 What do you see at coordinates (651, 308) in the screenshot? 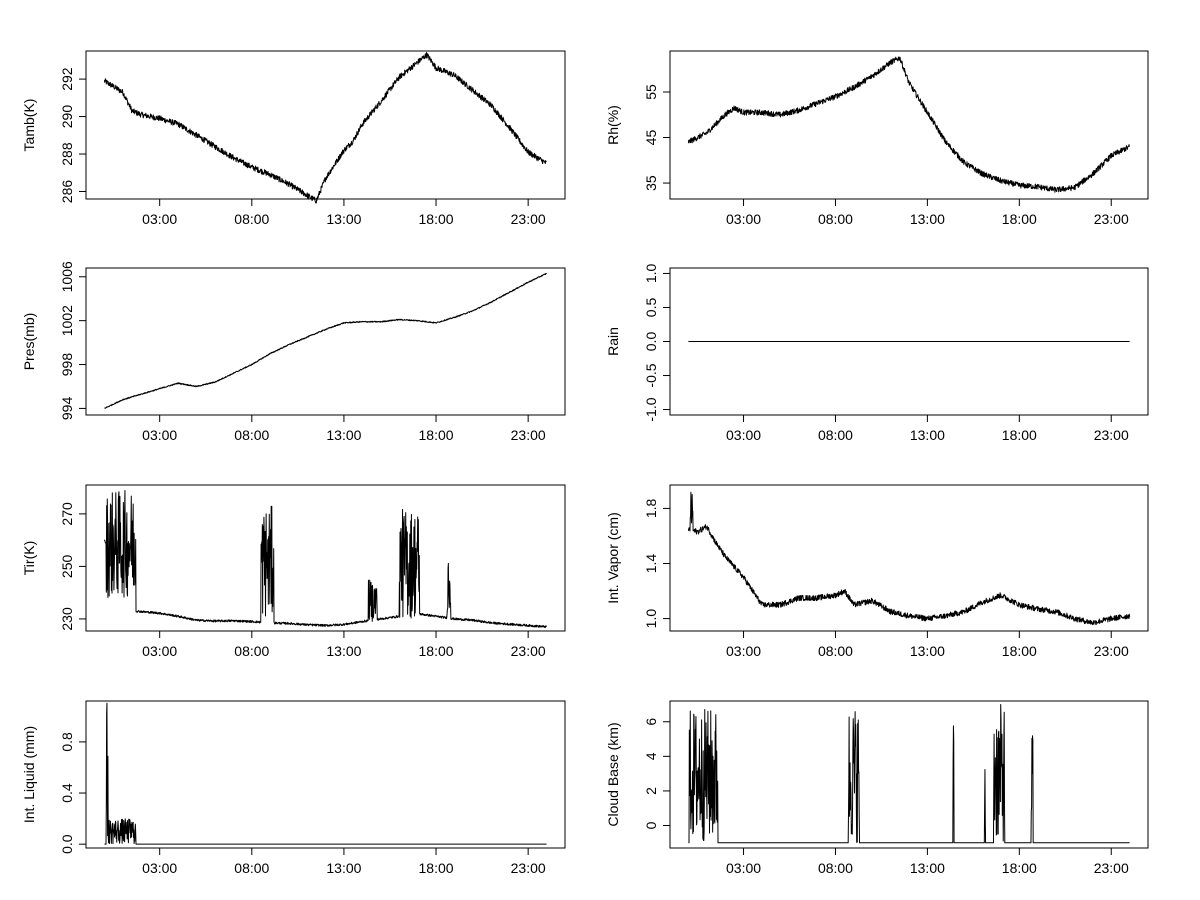
I see `y-tick-label: 0.5` at bounding box center [651, 308].